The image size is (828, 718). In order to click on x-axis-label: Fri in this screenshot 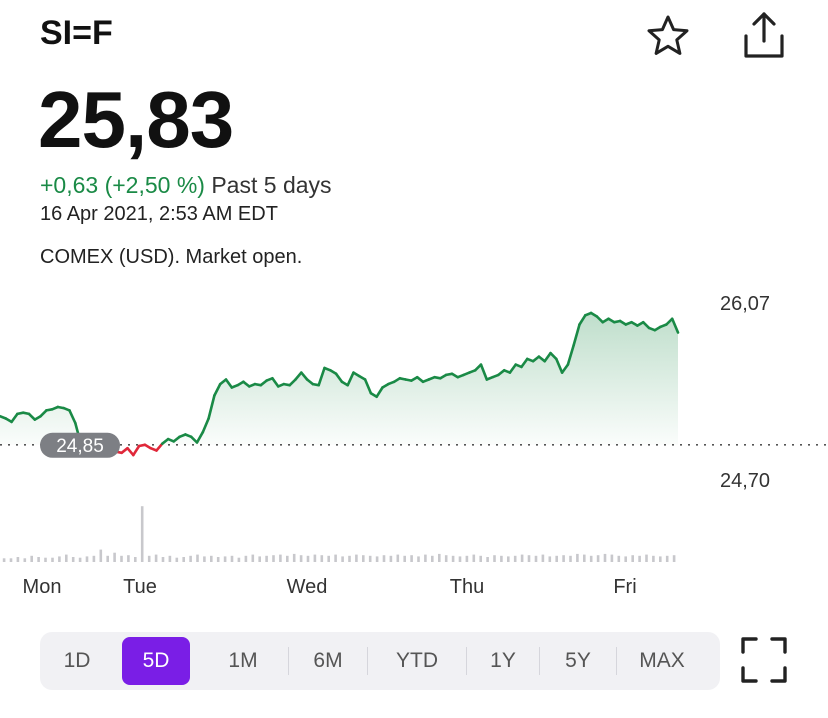, I will do `click(624, 587)`.